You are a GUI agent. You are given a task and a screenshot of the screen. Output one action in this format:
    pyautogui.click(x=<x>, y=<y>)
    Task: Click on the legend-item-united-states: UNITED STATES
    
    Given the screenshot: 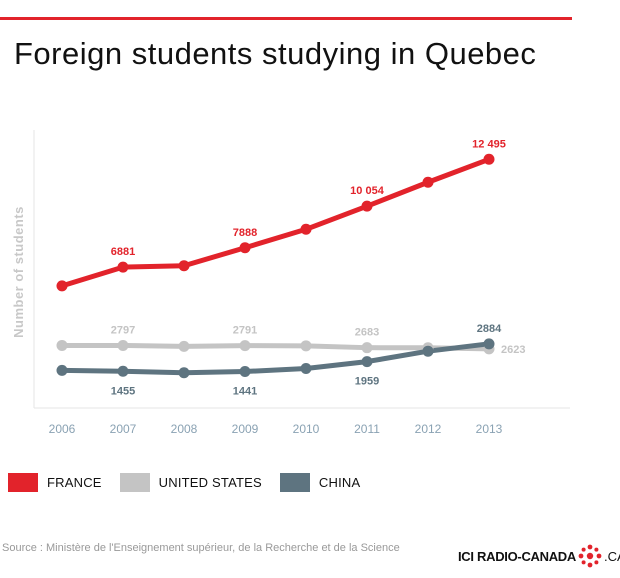 What is the action you would take?
    pyautogui.click(x=190, y=482)
    